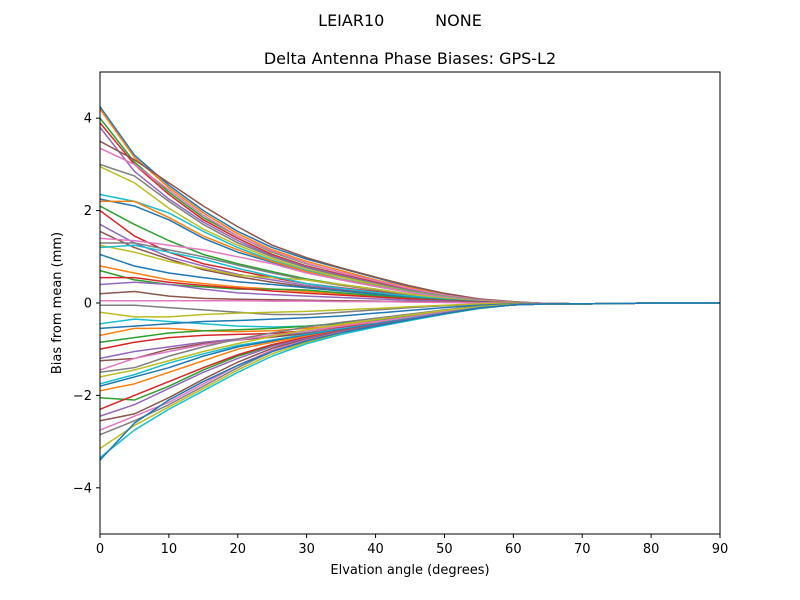  I want to click on y-tick-label: 0, so click(88, 304).